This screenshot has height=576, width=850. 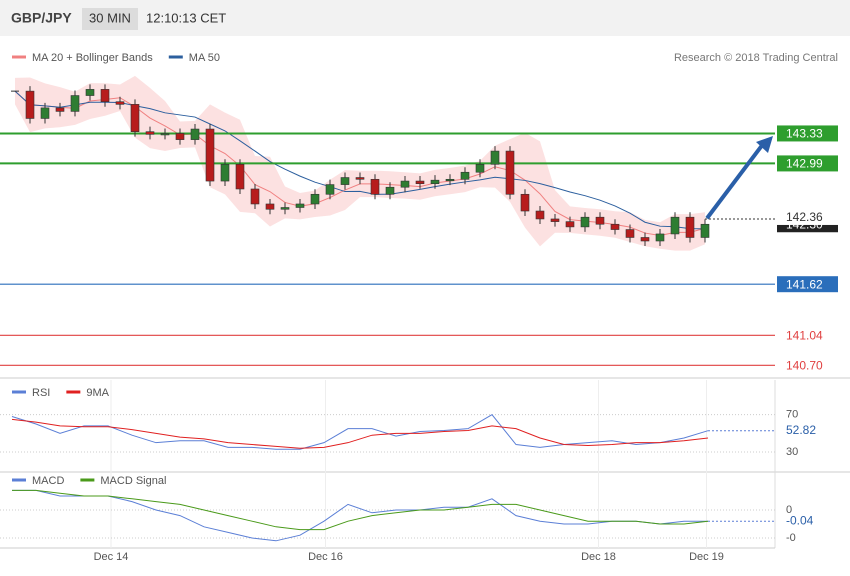 I want to click on legend-label: MA 50, so click(x=204, y=58).